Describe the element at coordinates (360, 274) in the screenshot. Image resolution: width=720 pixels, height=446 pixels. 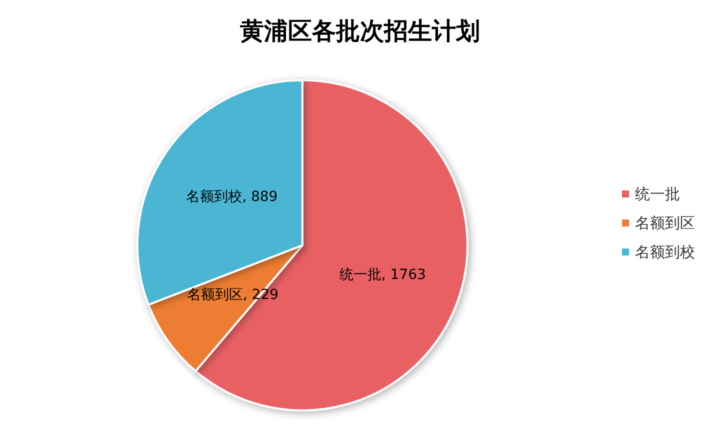
I see `slice-label: 统一批` at that location.